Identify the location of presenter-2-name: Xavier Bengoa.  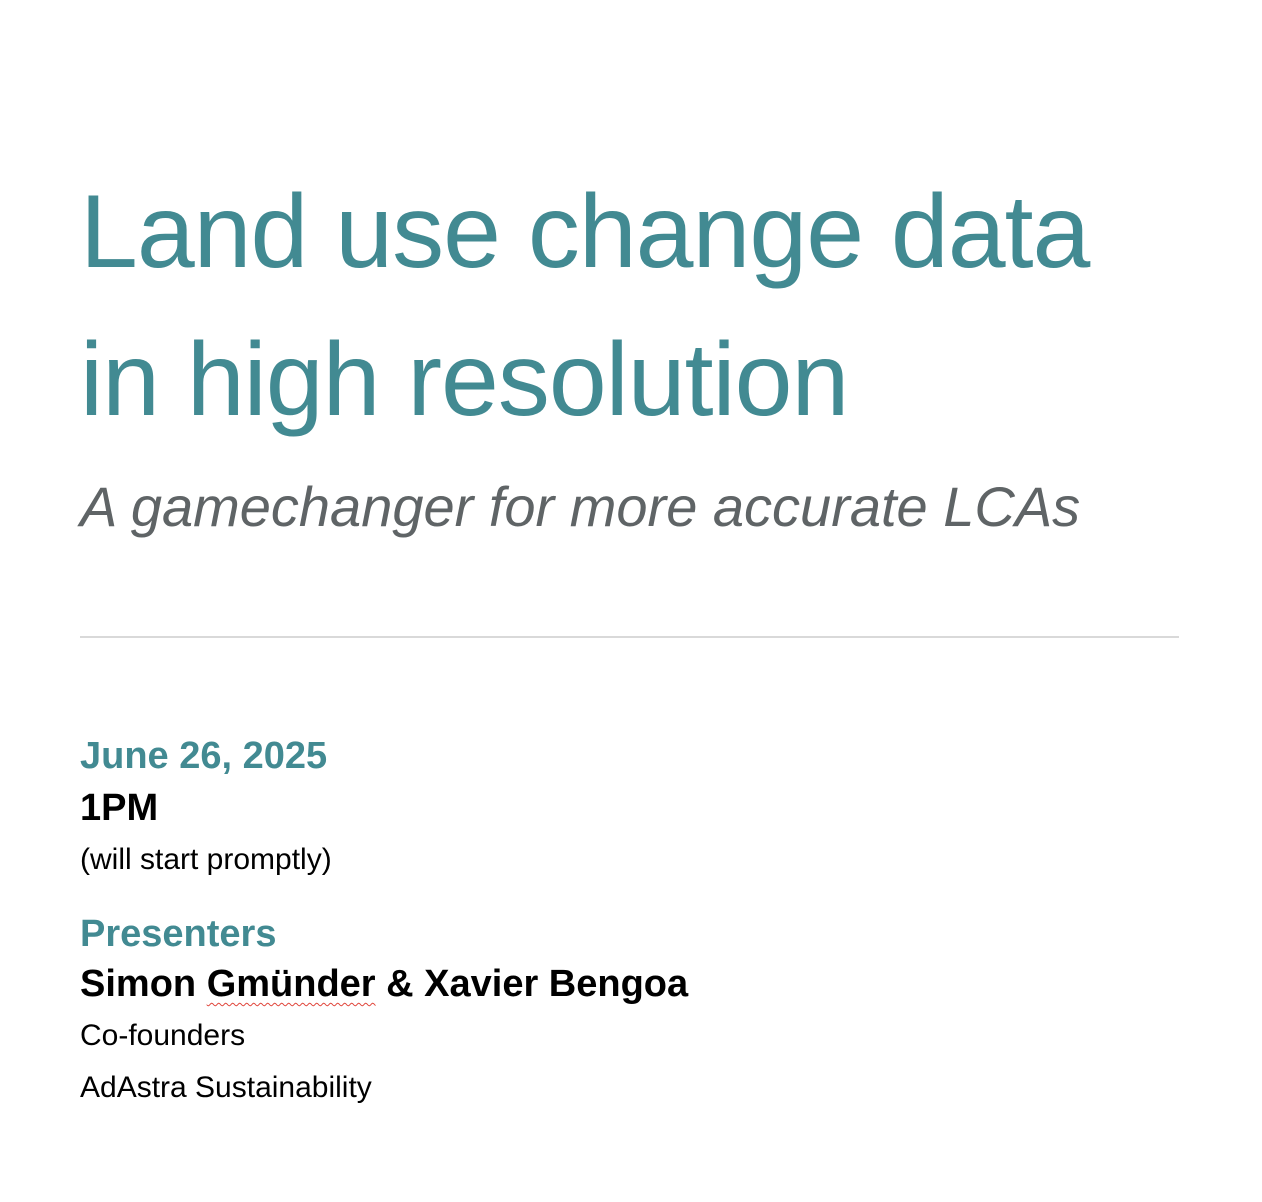
(556, 984).